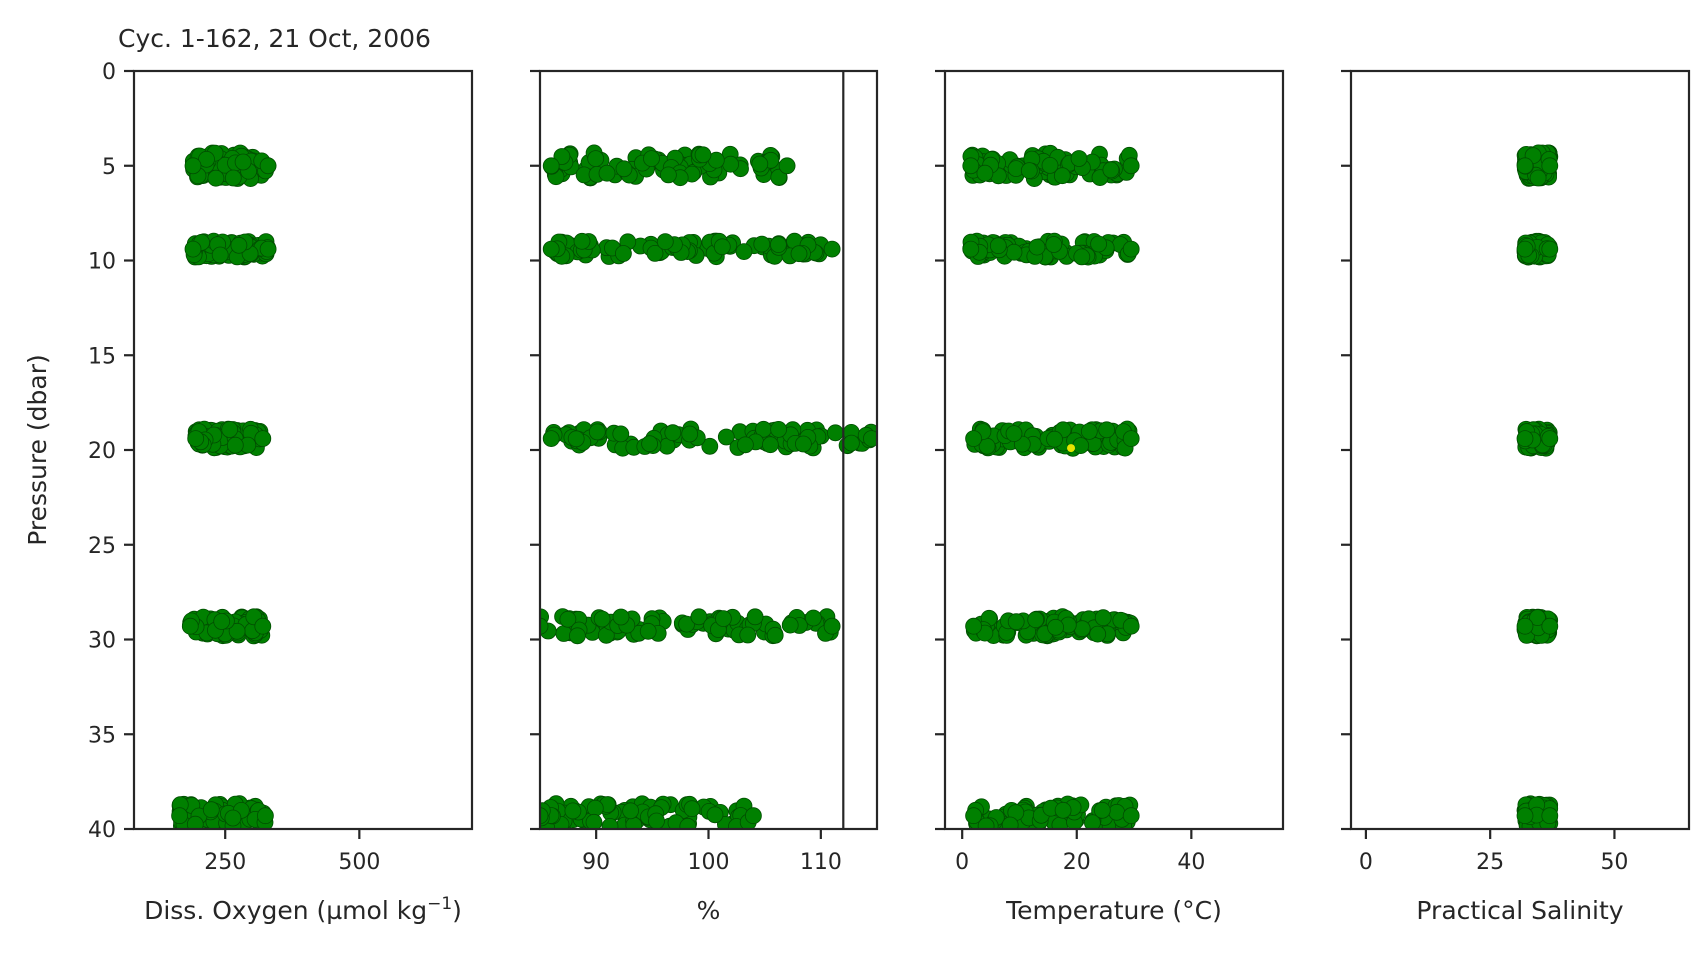 The width and height of the screenshot is (1707, 962). I want to click on x-tick-label: 25, so click(1490, 862).